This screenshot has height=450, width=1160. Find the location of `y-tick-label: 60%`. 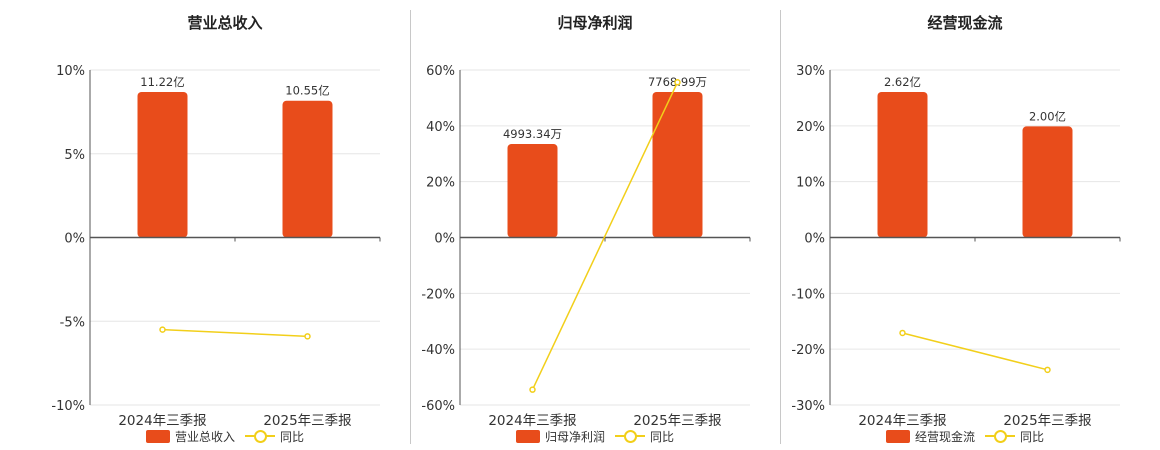

y-tick-label: 60% is located at coordinates (440, 71).